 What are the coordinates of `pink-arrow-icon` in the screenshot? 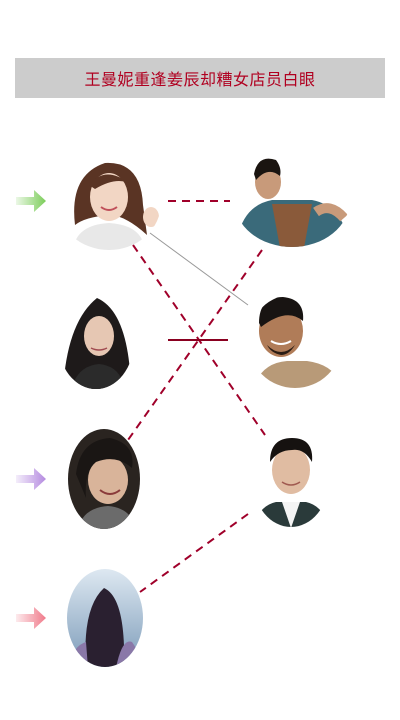 It's located at (31, 618).